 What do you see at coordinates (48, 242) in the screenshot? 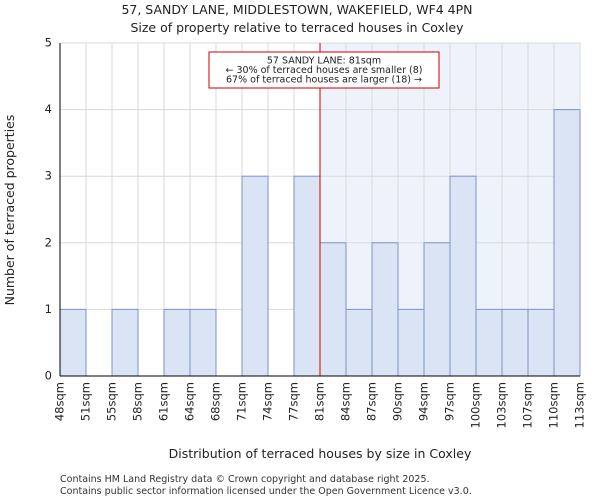
I see `y-tick-label: 2` at bounding box center [48, 242].